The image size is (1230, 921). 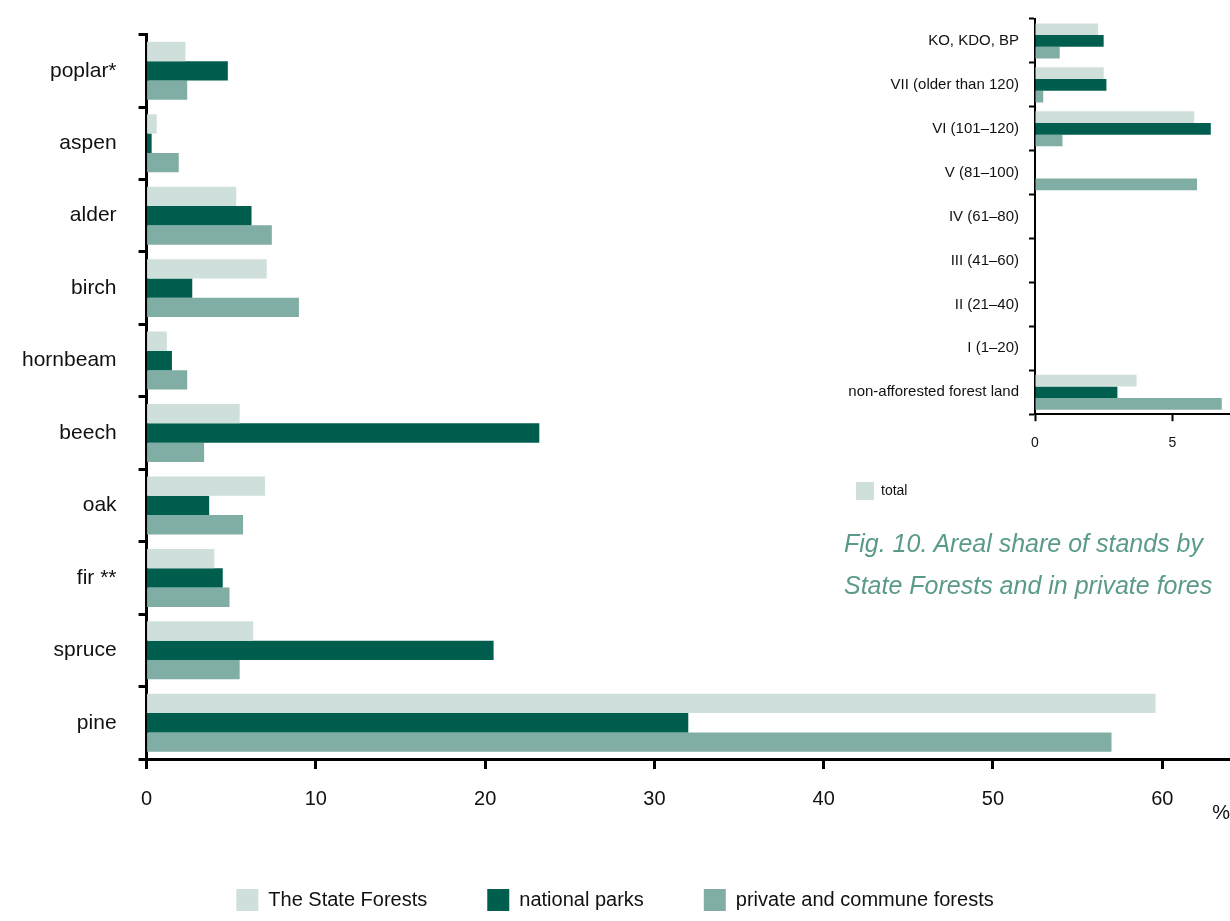 I want to click on y-tick-label: KO, KDO, BP, so click(x=973, y=40).